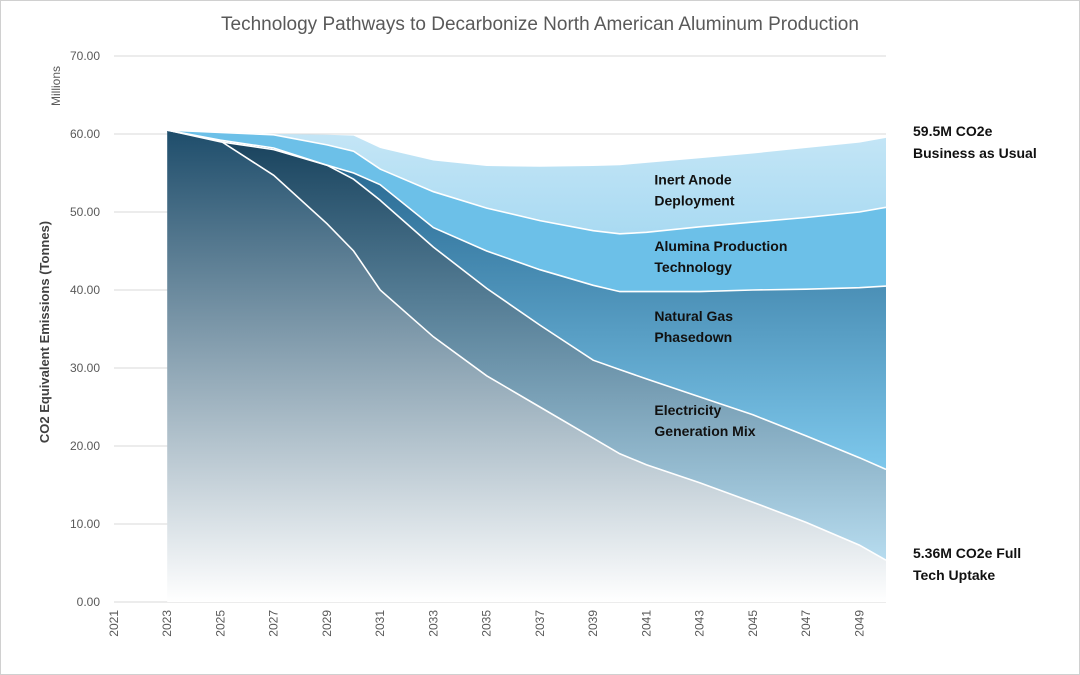  Describe the element at coordinates (85, 134) in the screenshot. I see `y-tick-label: 60.00` at that location.